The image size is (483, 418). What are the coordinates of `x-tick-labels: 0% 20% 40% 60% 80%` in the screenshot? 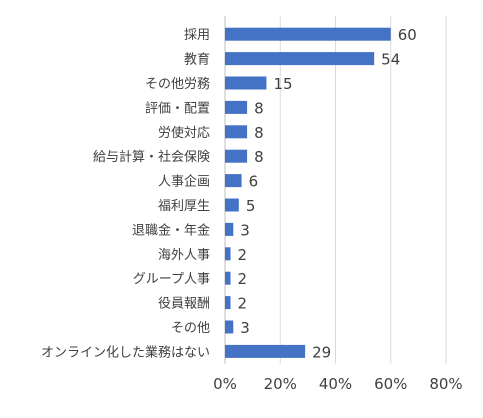 It's located at (338, 384).